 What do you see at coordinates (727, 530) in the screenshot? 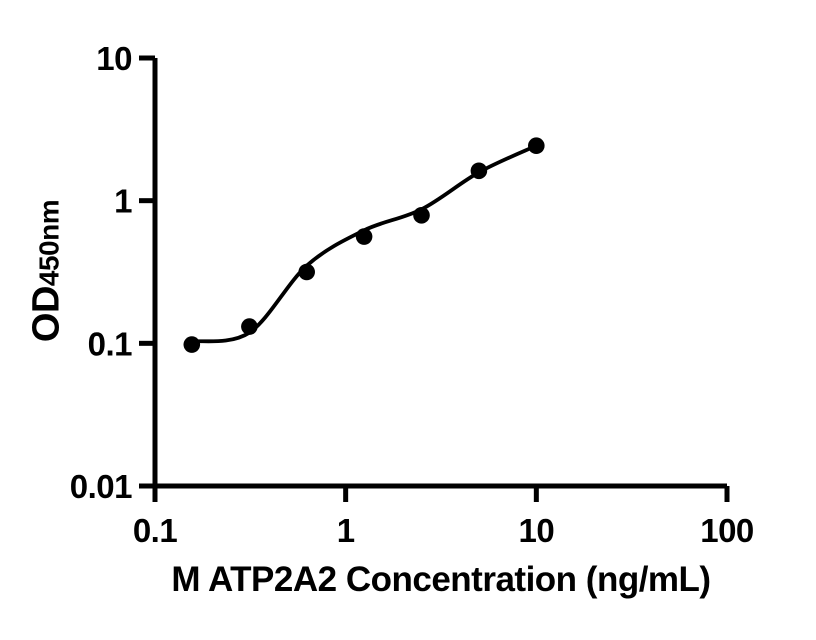
I see `x-tick-label: 100` at bounding box center [727, 530].